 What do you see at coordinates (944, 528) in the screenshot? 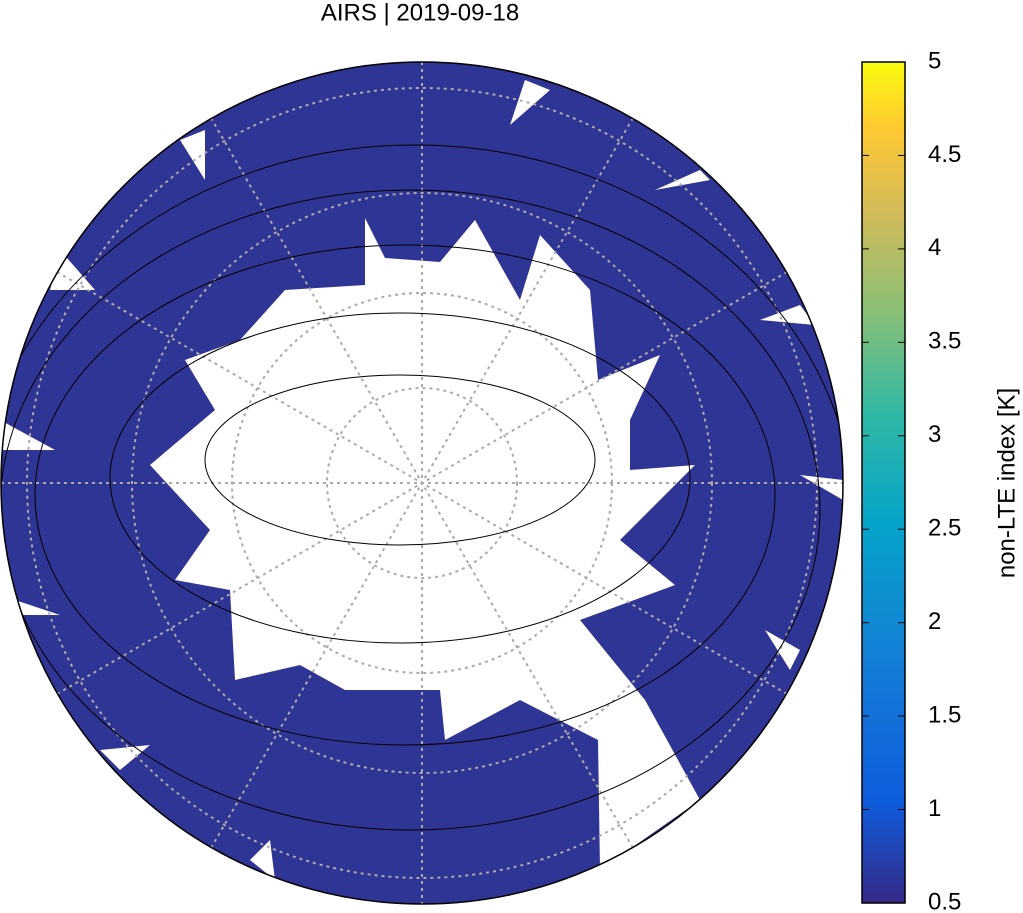
I see `colorbar-tick-label: 2.5` at bounding box center [944, 528].